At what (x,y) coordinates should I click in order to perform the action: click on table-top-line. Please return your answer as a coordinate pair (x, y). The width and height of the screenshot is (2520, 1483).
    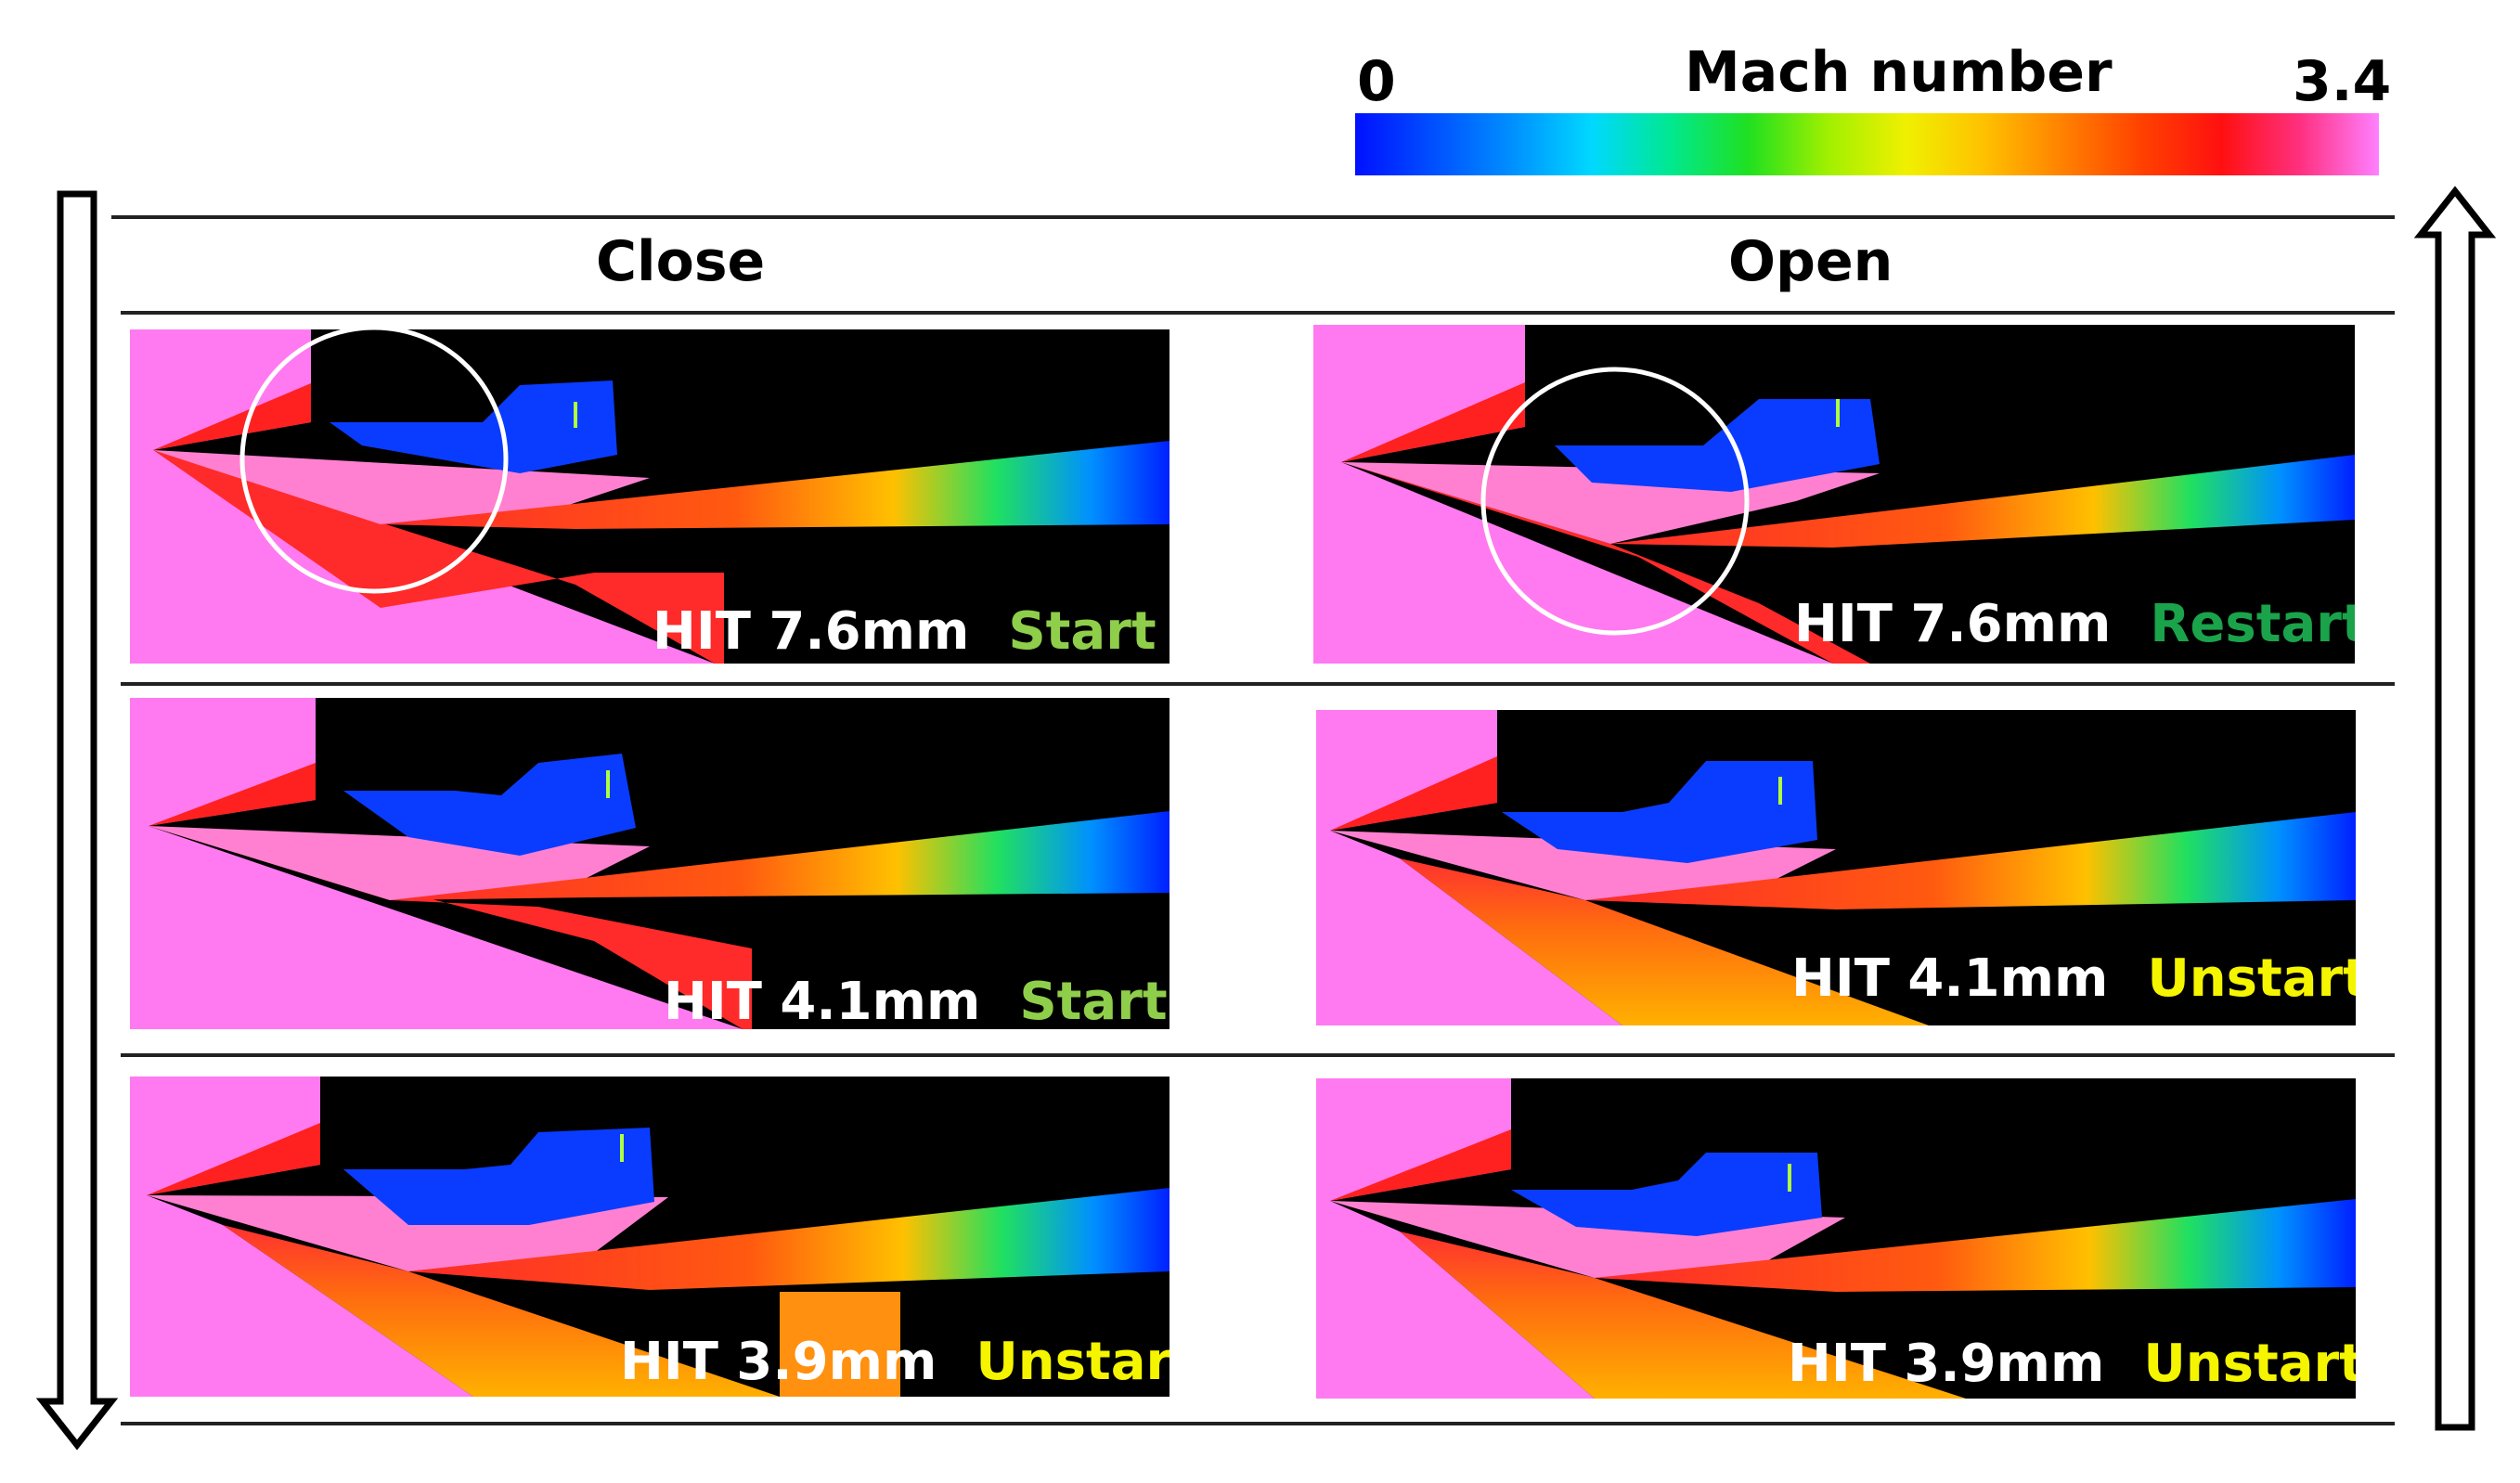
    Looking at the image, I should click on (1253, 217).